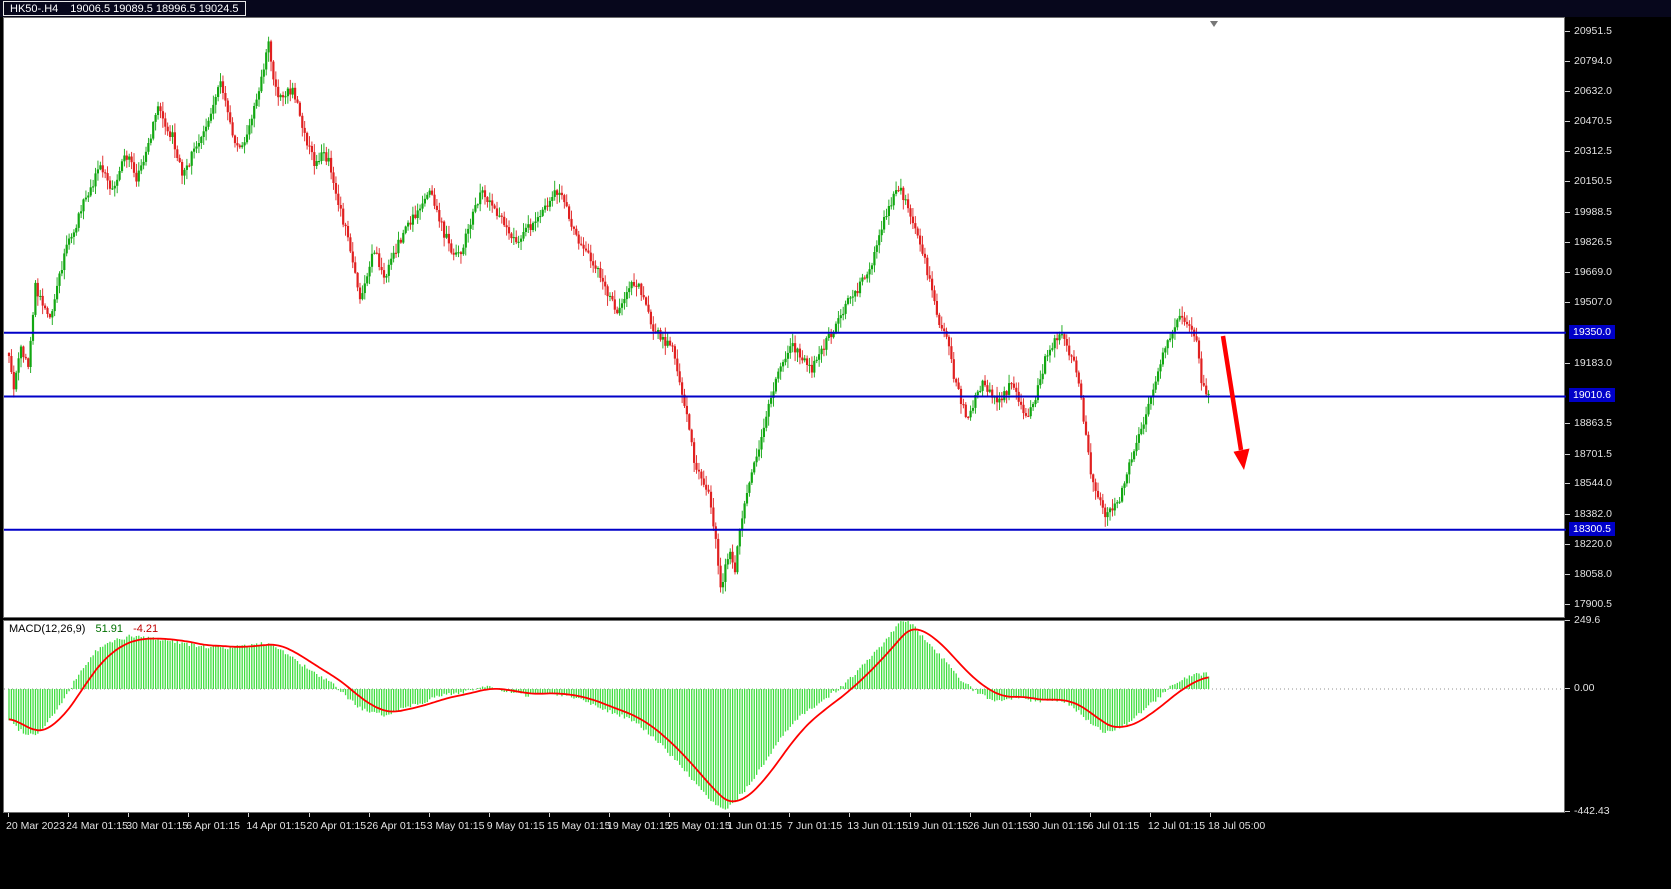 The height and width of the screenshot is (889, 1671). What do you see at coordinates (1058, 826) in the screenshot?
I see `time-tick-label: 30 Jun 01:15` at bounding box center [1058, 826].